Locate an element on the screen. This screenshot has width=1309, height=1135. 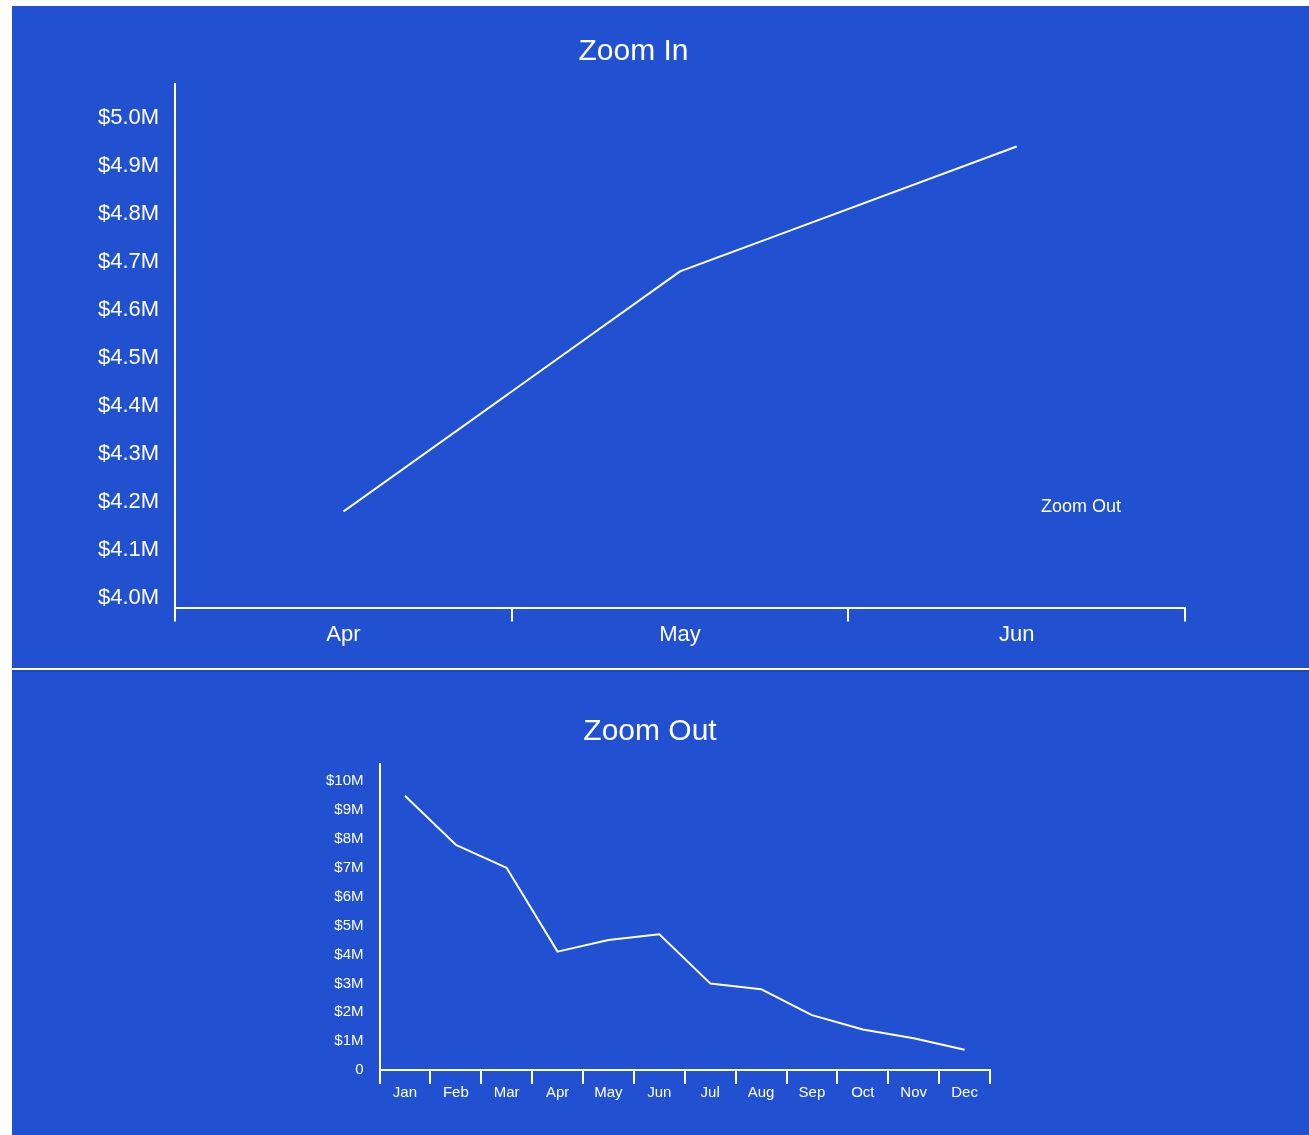
x-tick-label: Feb is located at coordinates (455, 1092).